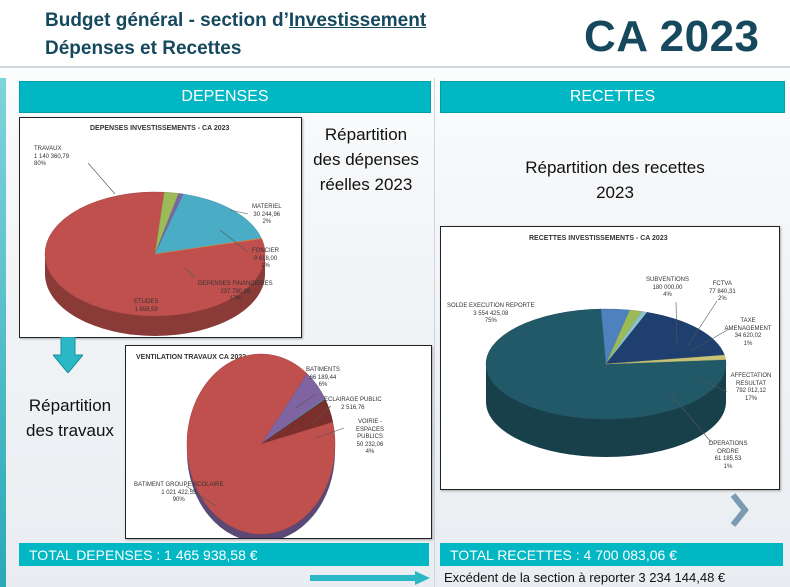 This screenshot has width=790, height=587. What do you see at coordinates (748, 332) in the screenshot?
I see `pie-label-taxe-amenagement: TAXE AMENAGEMENT 34 620,02 1%` at bounding box center [748, 332].